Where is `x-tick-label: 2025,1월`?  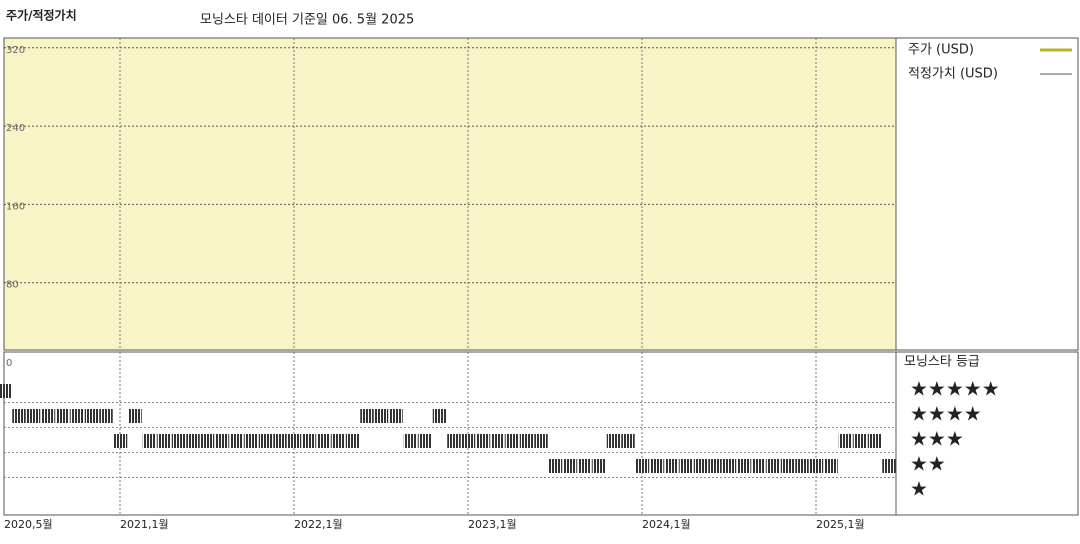
x-tick-label: 2025,1월 is located at coordinates (840, 524).